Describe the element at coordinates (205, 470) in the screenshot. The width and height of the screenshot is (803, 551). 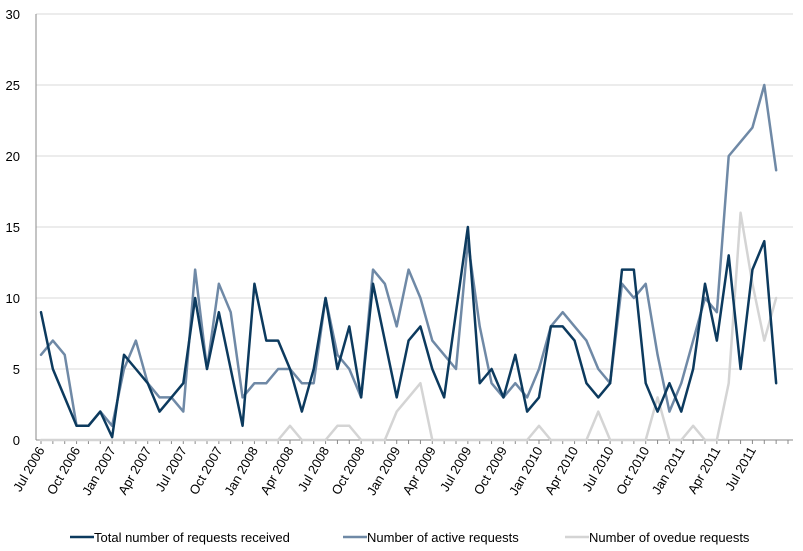
I see `x-tick-label: Oct 2007` at that location.